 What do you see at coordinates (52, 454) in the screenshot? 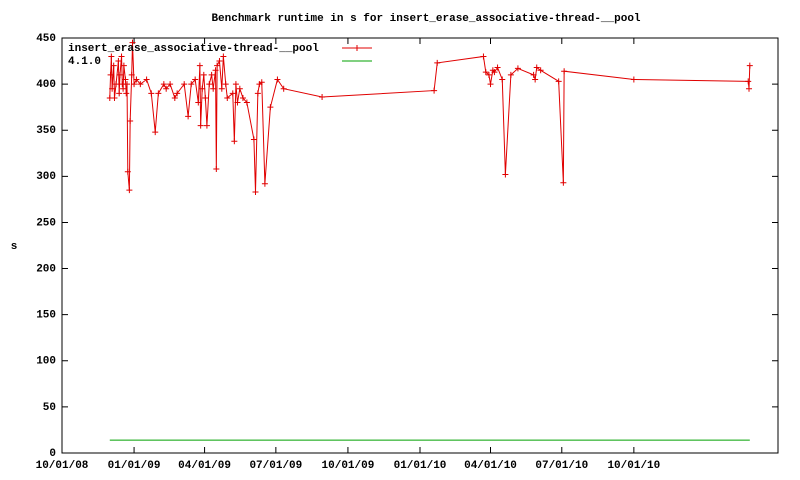
I see `y-tick-label: 0` at bounding box center [52, 454].